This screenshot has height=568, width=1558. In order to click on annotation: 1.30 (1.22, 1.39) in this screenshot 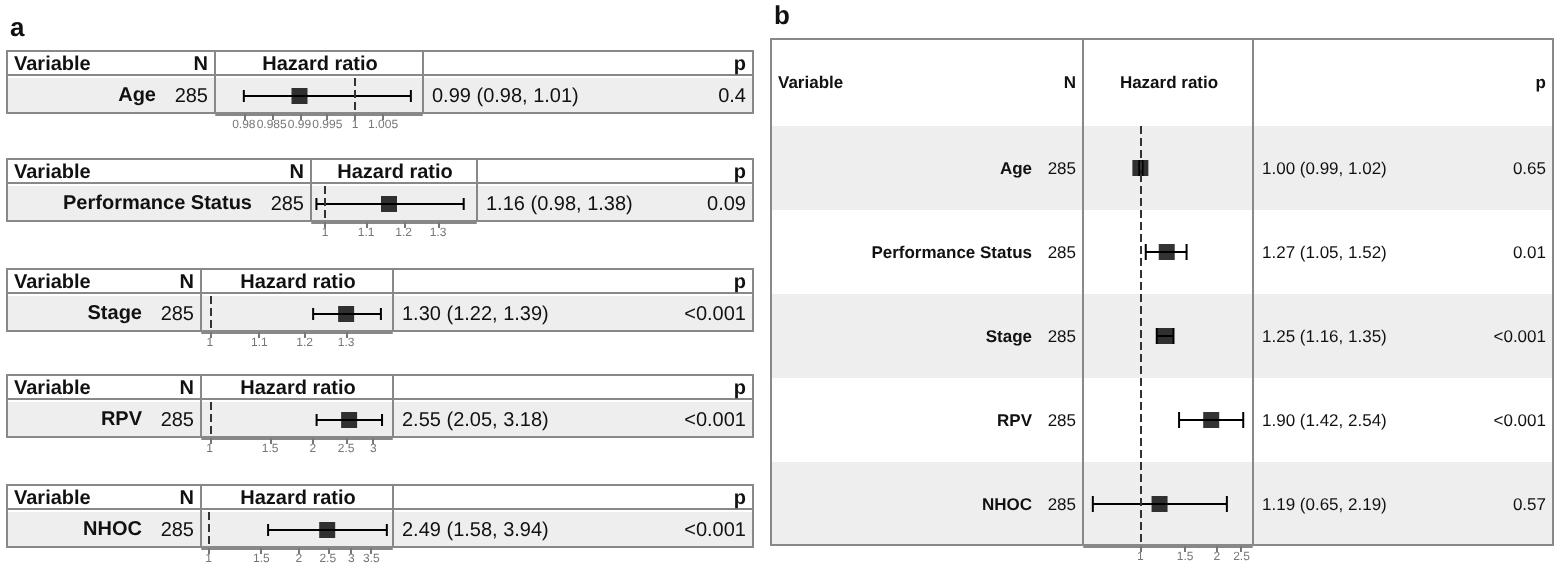, I will do `click(475, 314)`.